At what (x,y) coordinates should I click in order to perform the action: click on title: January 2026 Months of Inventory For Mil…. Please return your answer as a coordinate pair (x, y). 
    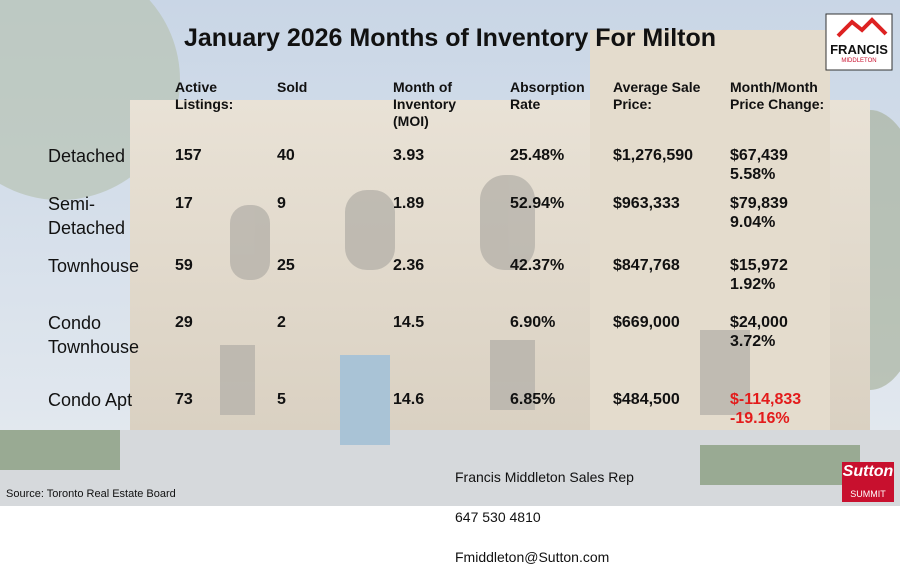
    Looking at the image, I should click on (450, 38).